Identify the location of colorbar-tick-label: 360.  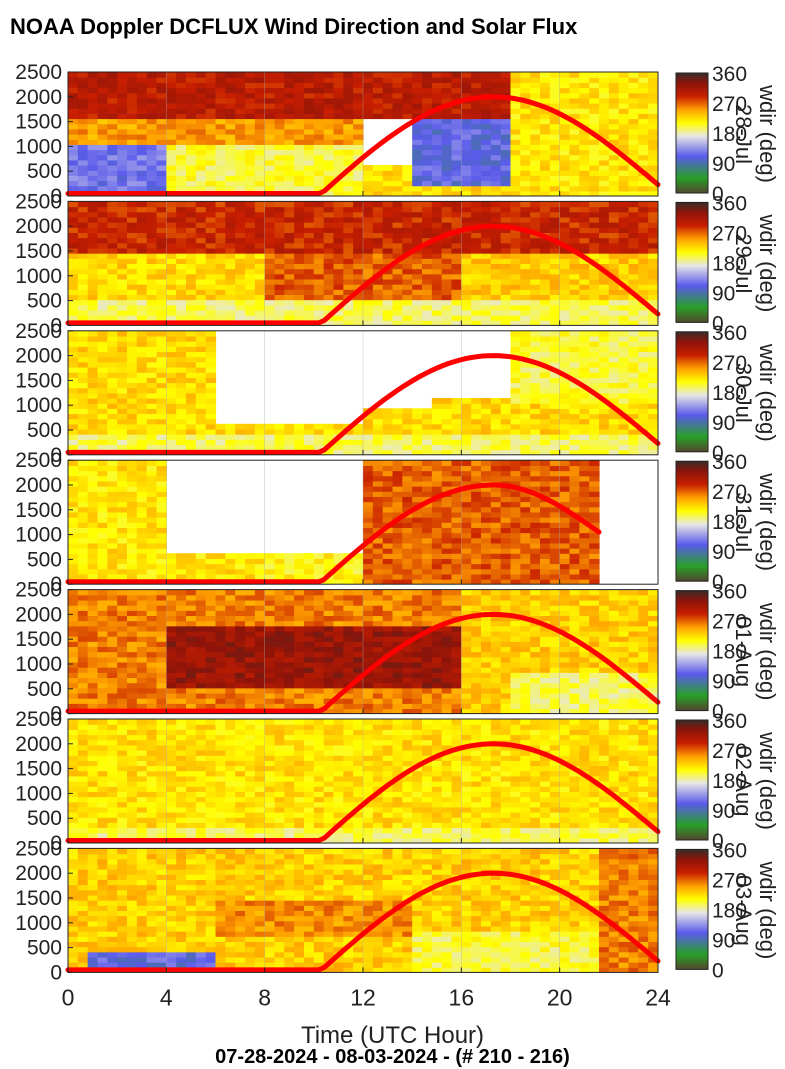
(729, 203).